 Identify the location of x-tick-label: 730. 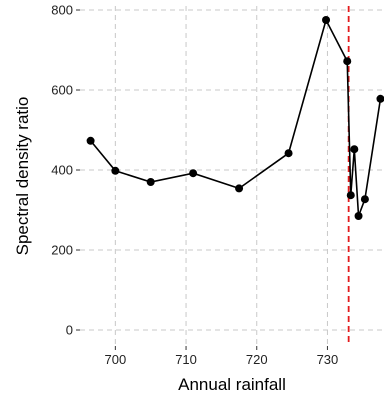
(328, 359).